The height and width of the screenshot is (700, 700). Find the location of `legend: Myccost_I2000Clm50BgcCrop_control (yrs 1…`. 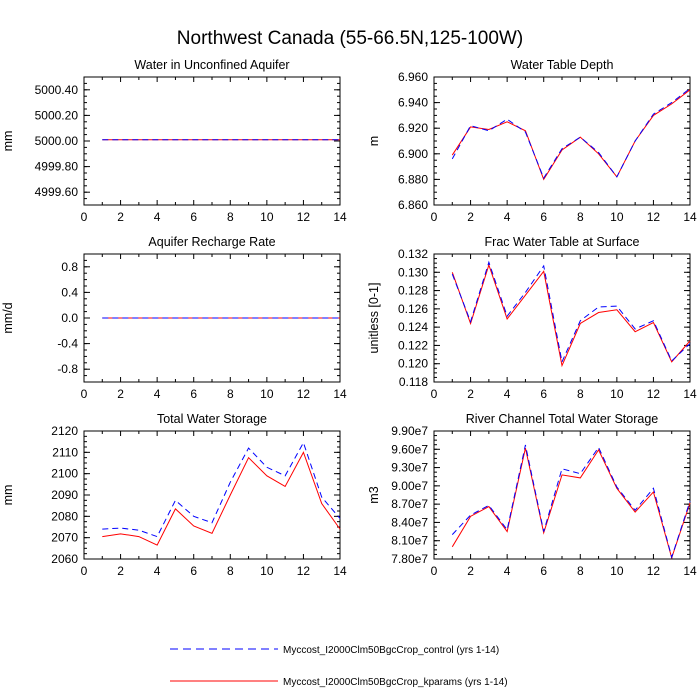

legend: Myccost_I2000Clm50BgcCrop_control (yrs 1… is located at coordinates (339, 666).